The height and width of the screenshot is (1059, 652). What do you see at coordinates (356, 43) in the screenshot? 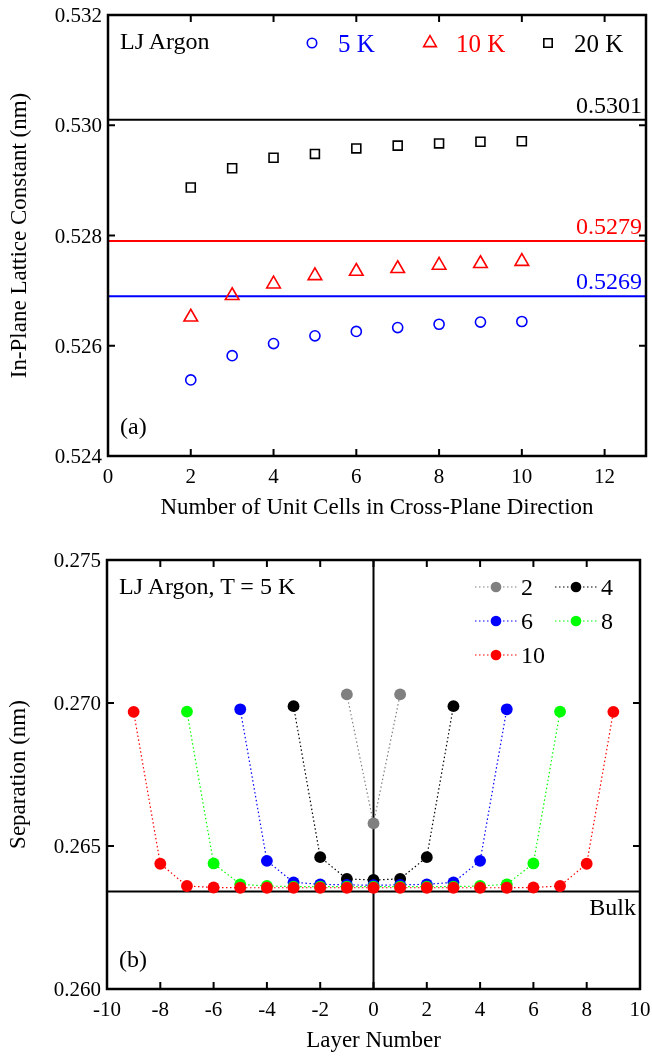
I see `legend-label: 5 K` at bounding box center [356, 43].